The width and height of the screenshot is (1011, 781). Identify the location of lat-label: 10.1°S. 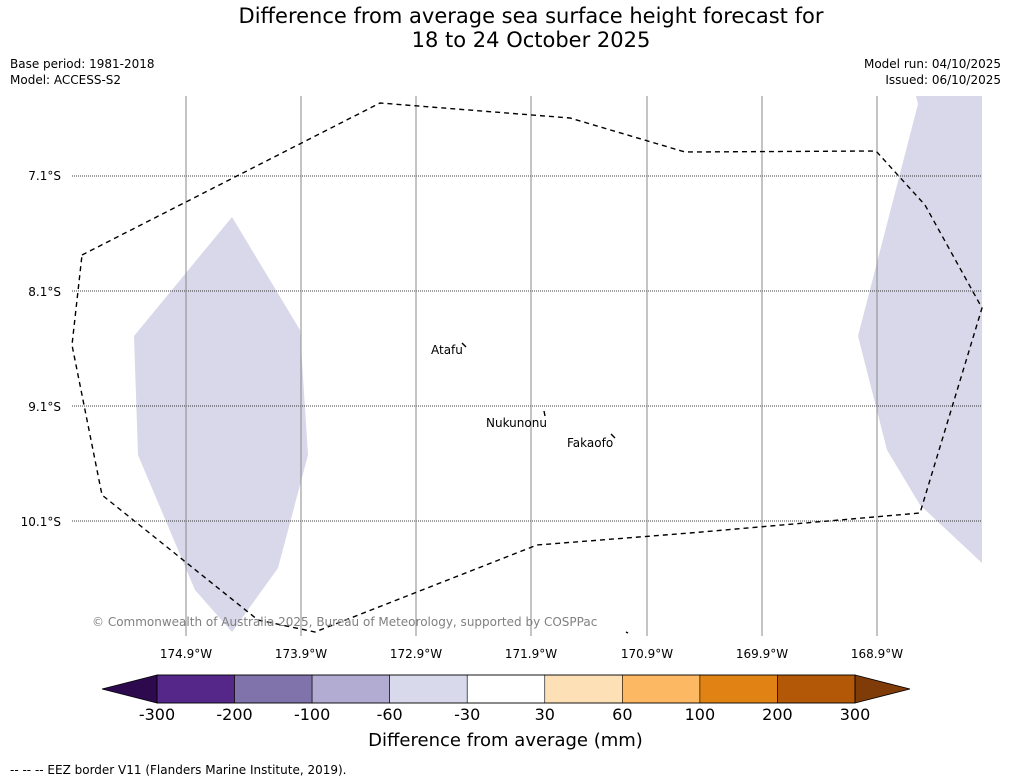
(41, 522).